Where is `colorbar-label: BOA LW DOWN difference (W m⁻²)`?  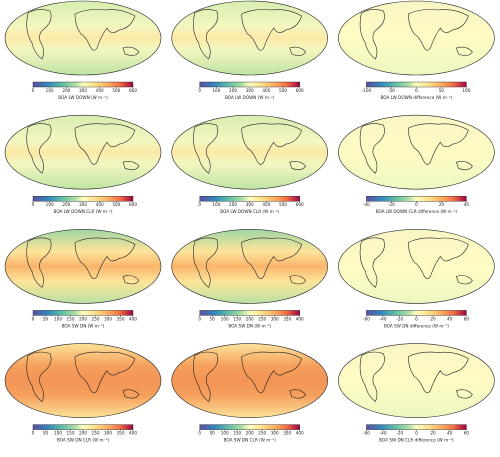 colorbar-label: BOA LW DOWN difference (W m⁻²) is located at coordinates (416, 97).